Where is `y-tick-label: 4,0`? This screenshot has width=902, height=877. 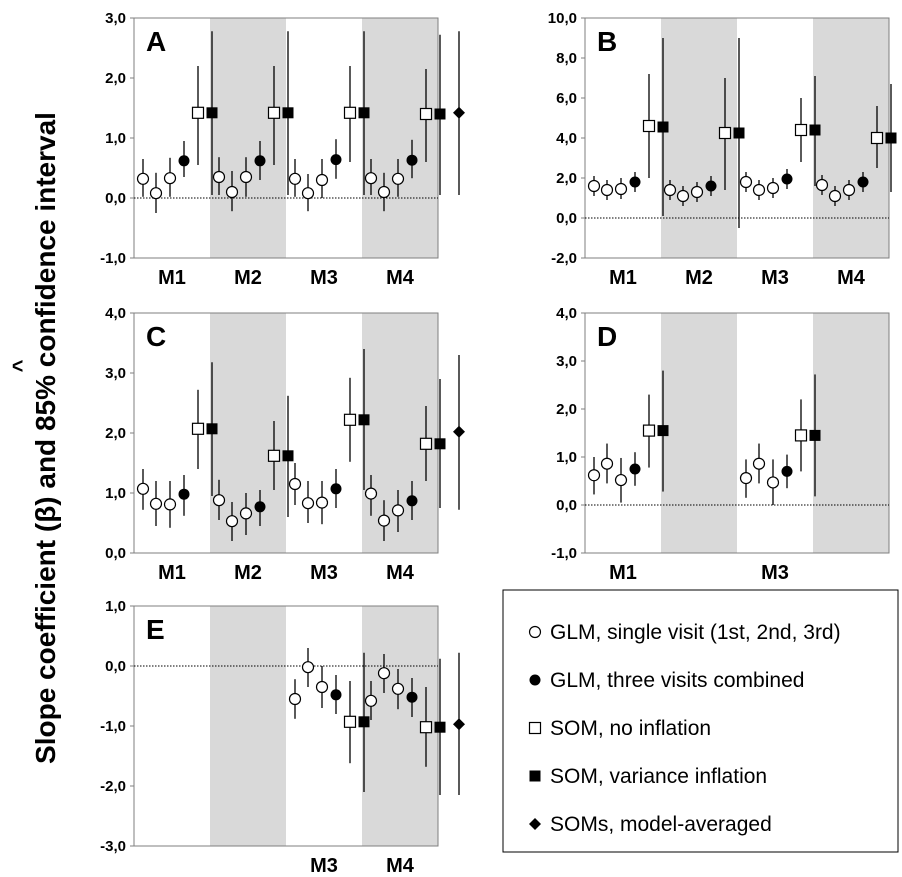
y-tick-label: 4,0 is located at coordinates (566, 313).